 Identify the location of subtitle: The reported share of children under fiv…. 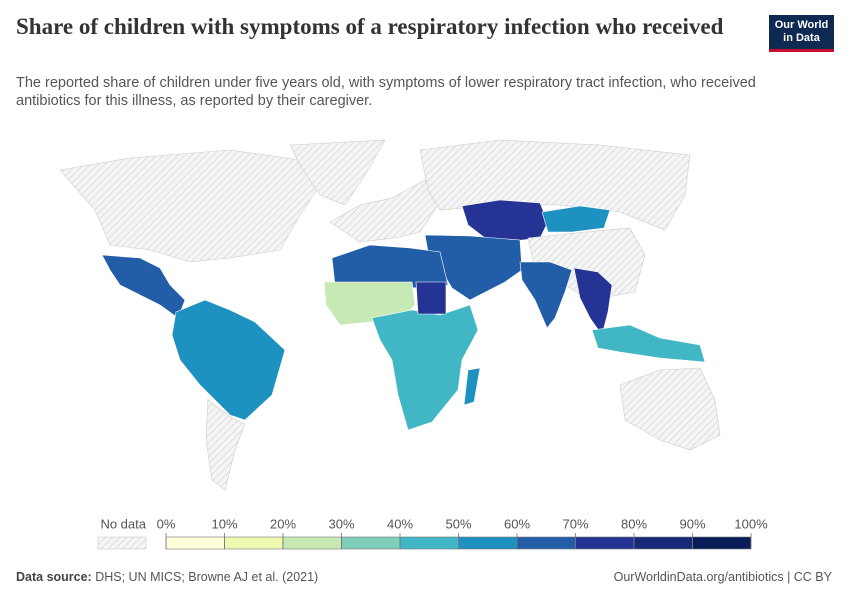
(386, 92).